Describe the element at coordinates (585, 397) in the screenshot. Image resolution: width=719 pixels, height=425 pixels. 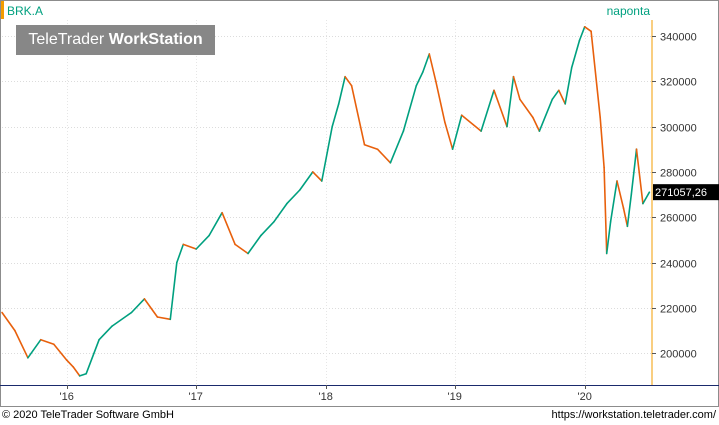
I see `x-tick-label: '20` at that location.